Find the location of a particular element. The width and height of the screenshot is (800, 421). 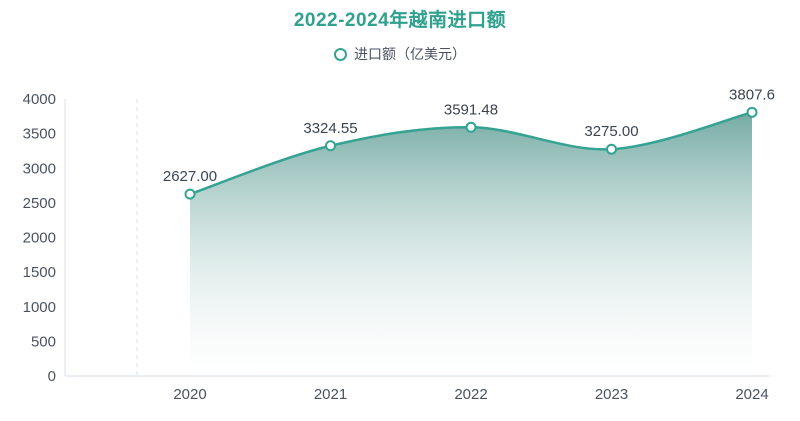

y-axis-tick-label: 3000 is located at coordinates (39, 168).